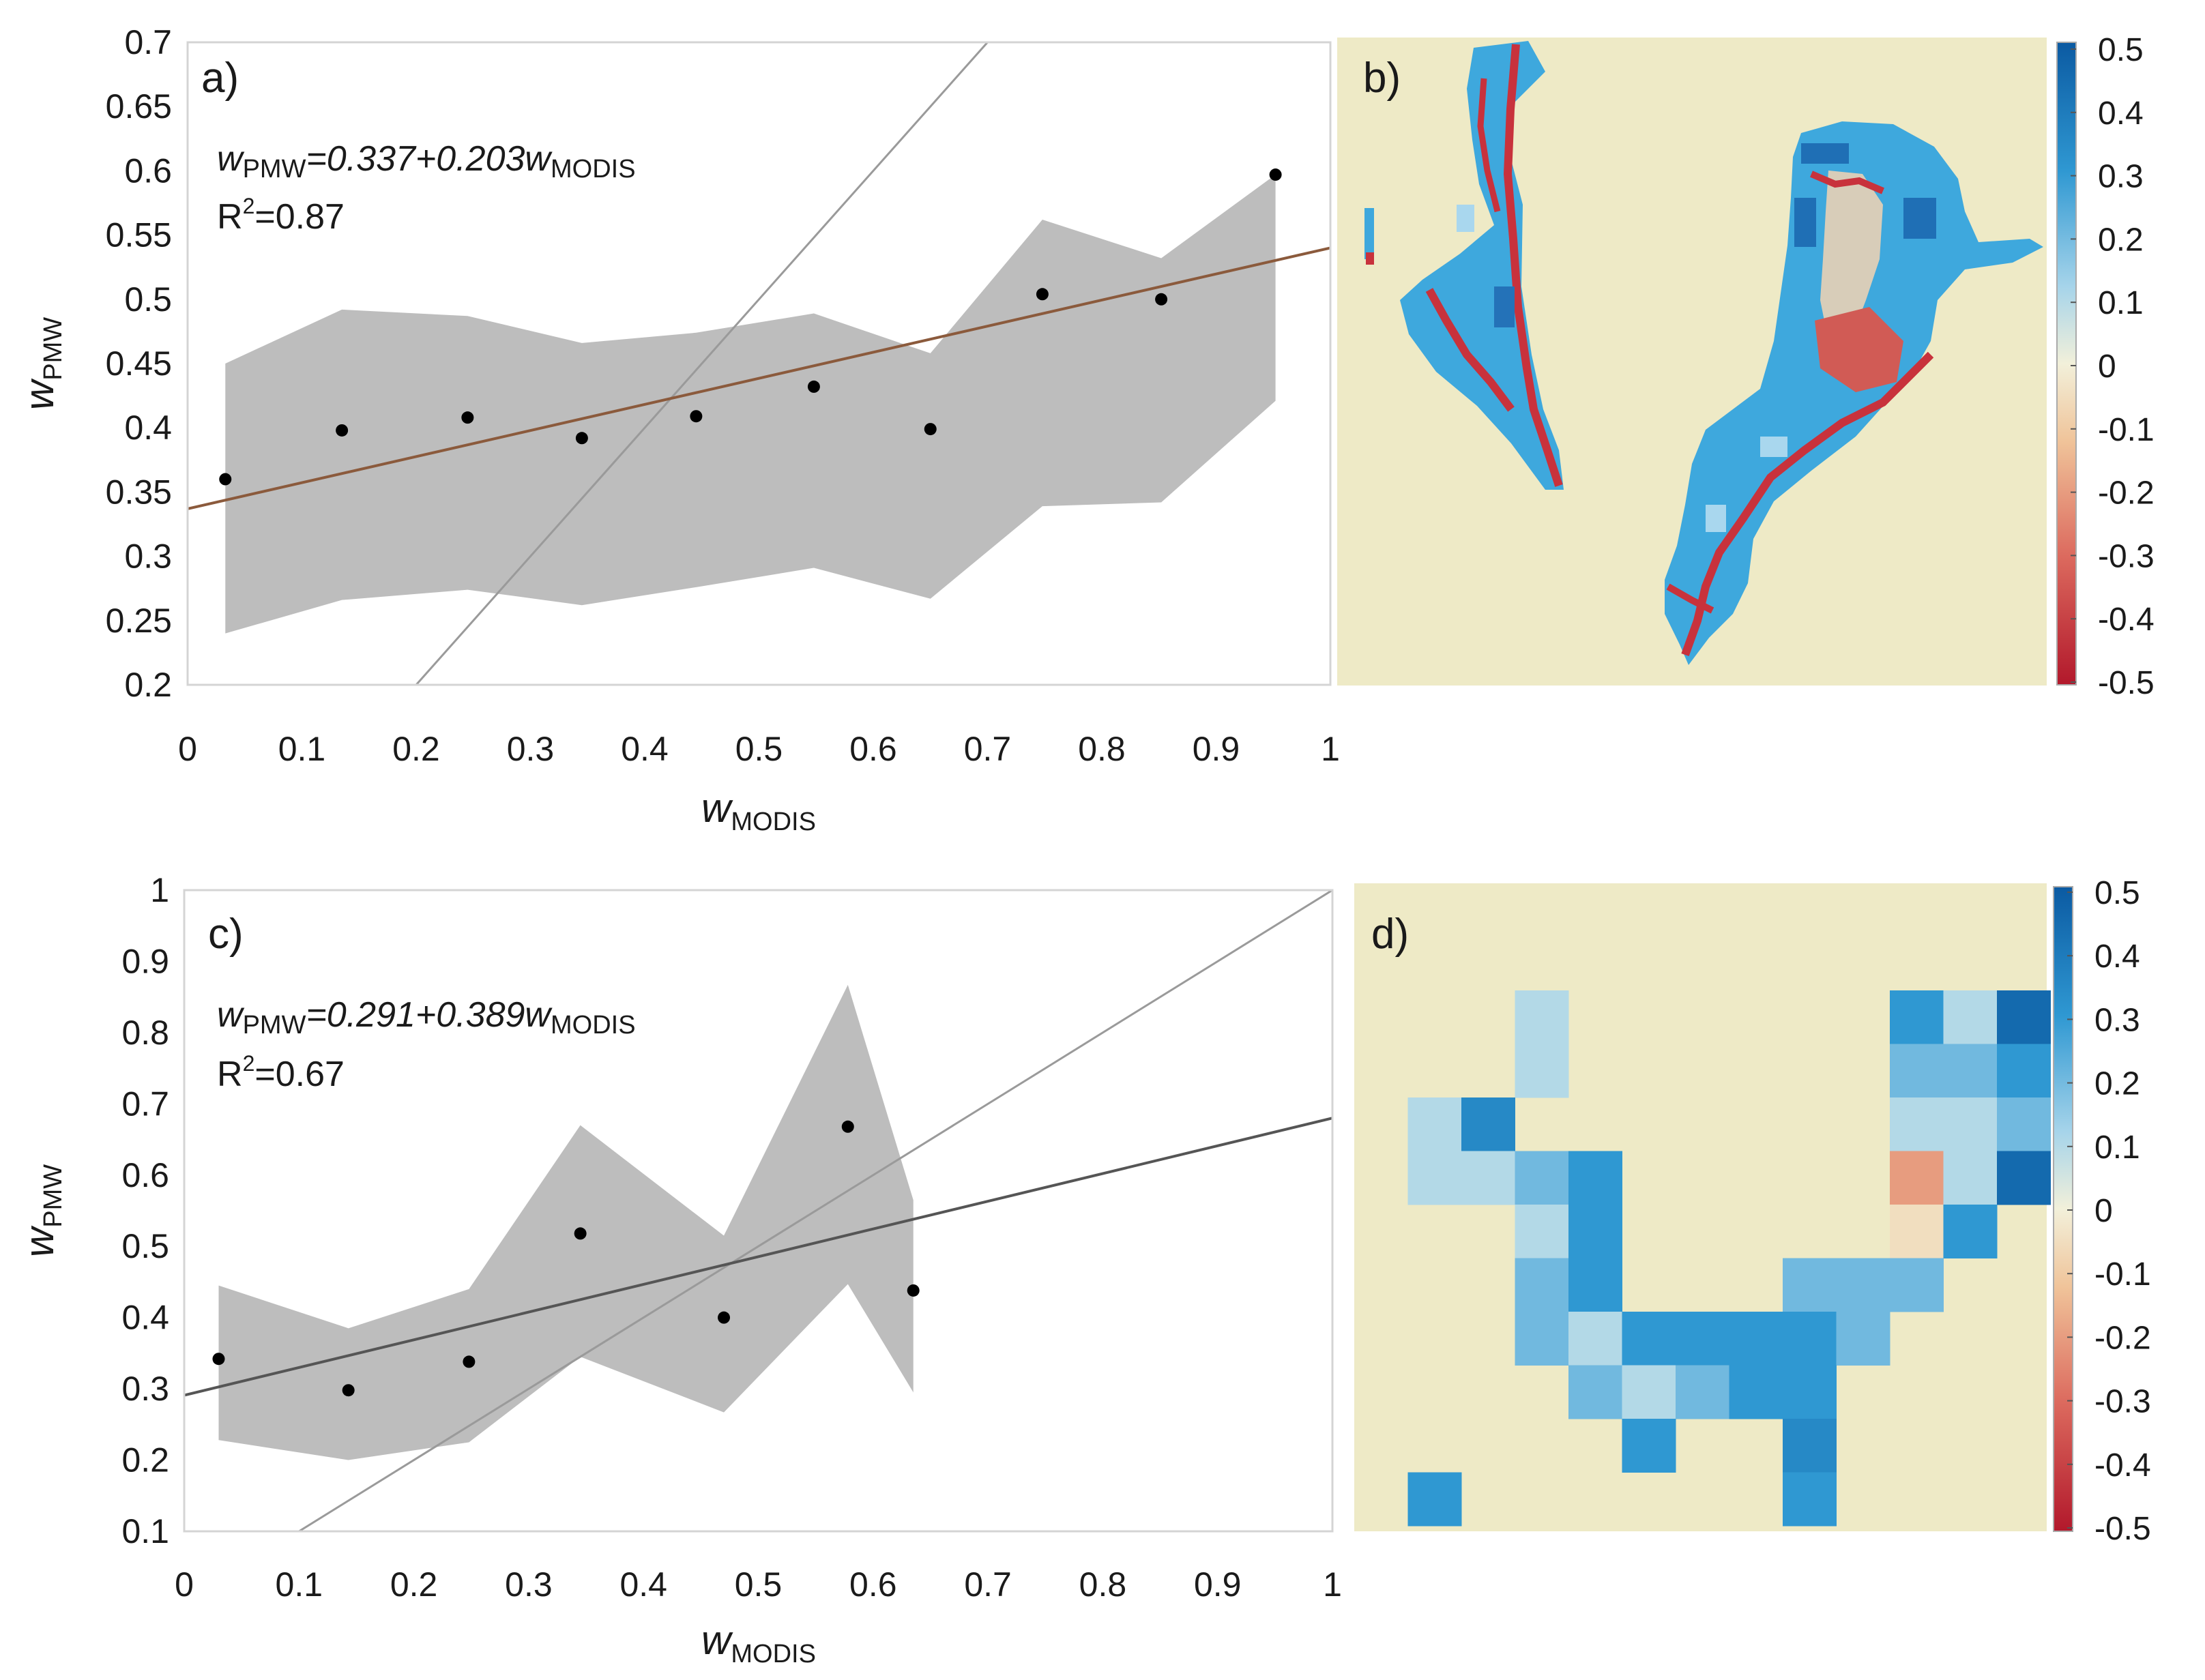  Describe the element at coordinates (145, 1246) in the screenshot. I see `panel-c-y-tick-label: 0.5` at that location.